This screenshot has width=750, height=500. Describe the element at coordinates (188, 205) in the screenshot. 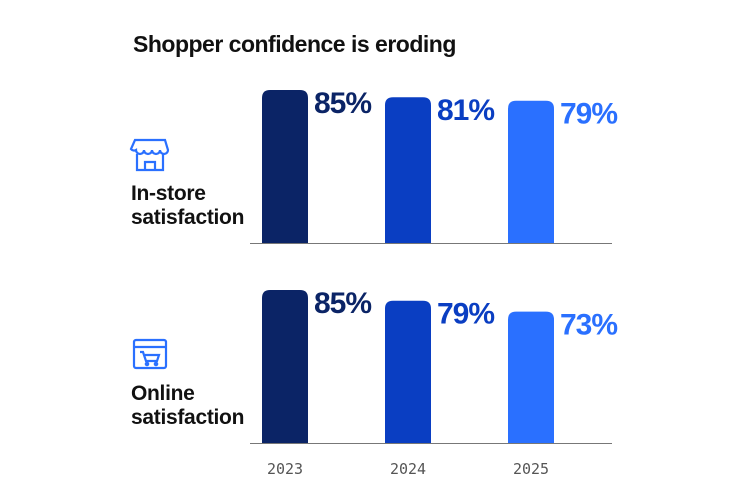

I see `series-label: In-store satisfaction` at that location.